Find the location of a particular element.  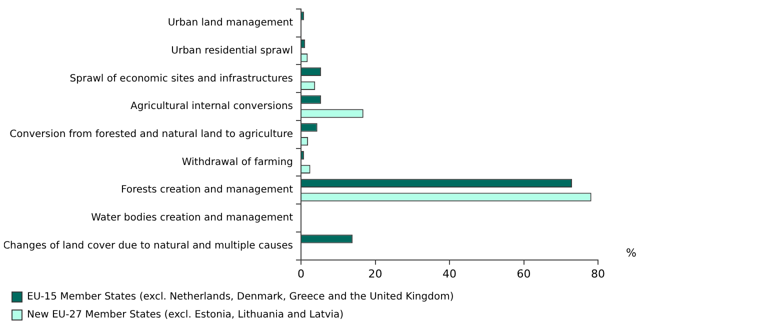

y-tick-label: Urban land management is located at coordinates (231, 23).